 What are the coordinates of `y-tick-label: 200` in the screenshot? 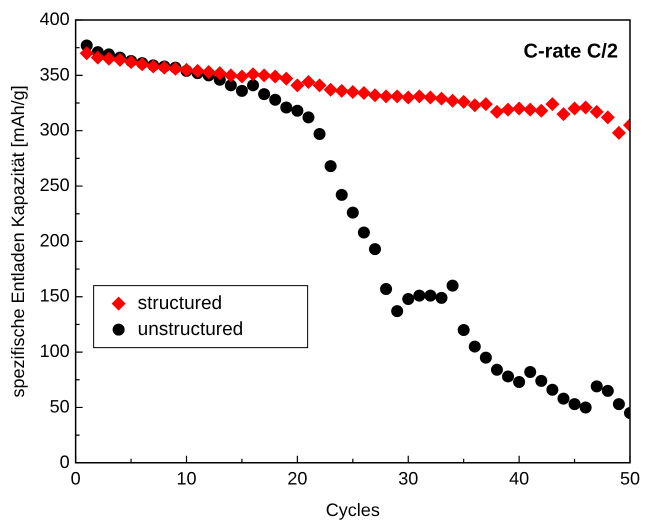 It's located at (55, 240).